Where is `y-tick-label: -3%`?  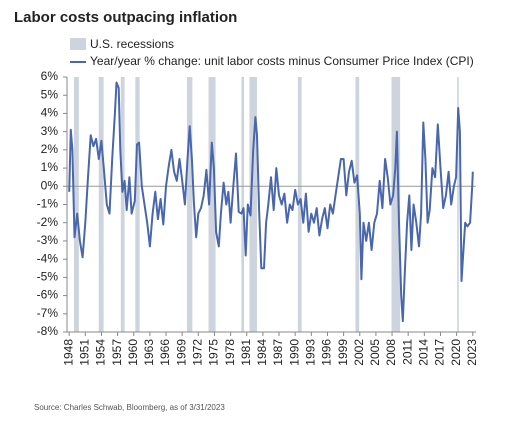
y-tick-label: -3% is located at coordinates (48, 240).